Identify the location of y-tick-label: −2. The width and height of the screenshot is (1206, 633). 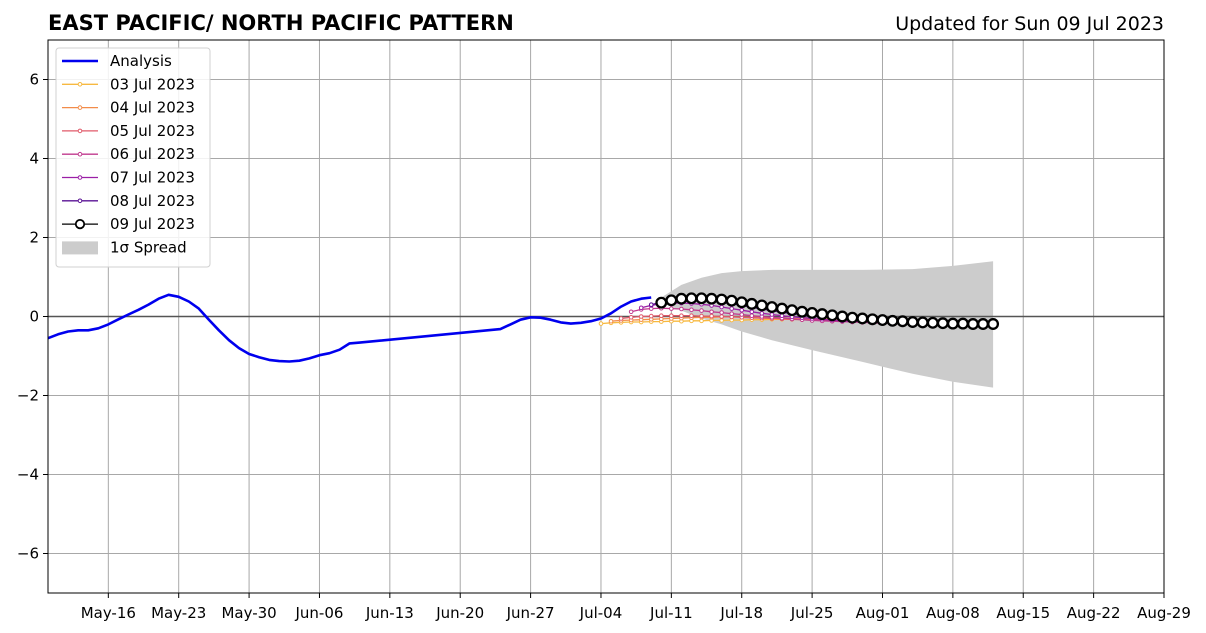
(28, 396).